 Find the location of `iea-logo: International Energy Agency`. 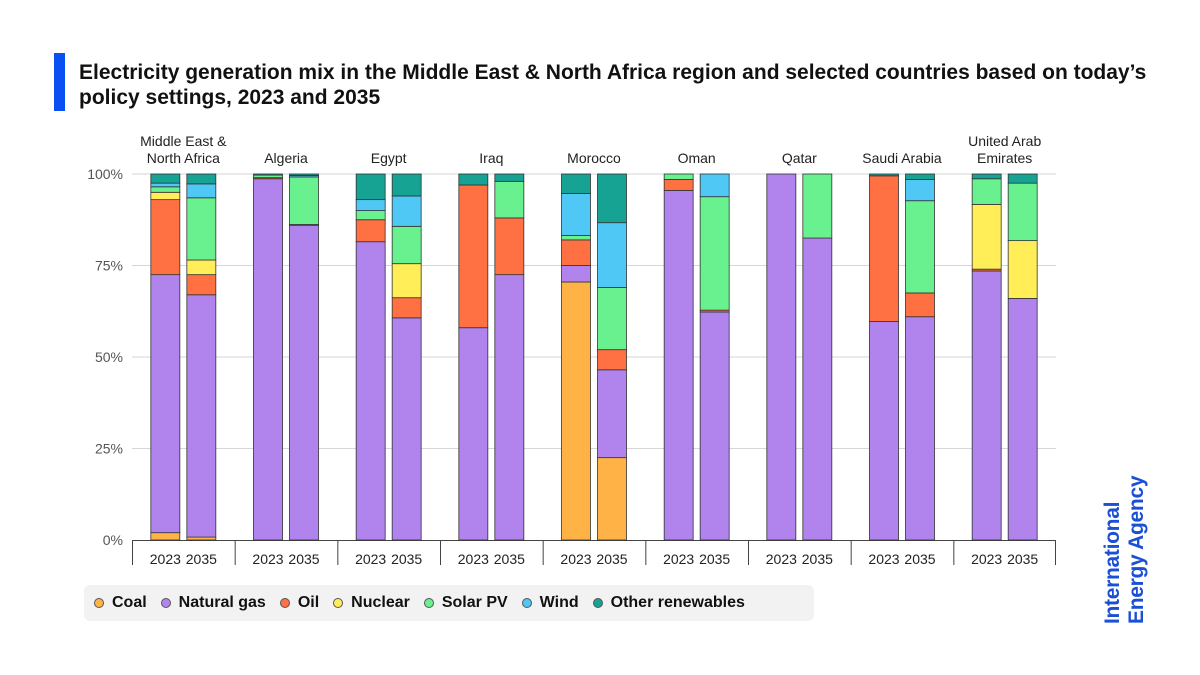

iea-logo: International Energy Agency is located at coordinates (1130, 544).